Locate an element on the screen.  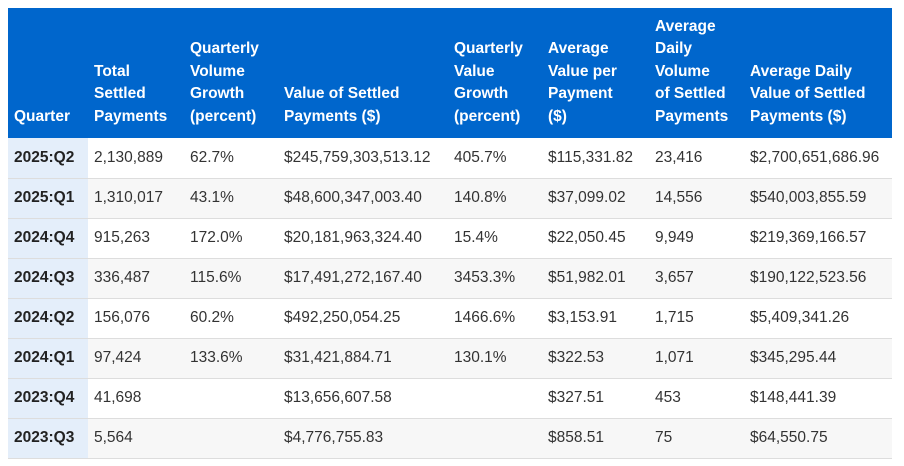
header-quarterly-value-growth: Quarterly Value Growth (percent) is located at coordinates (495, 73).